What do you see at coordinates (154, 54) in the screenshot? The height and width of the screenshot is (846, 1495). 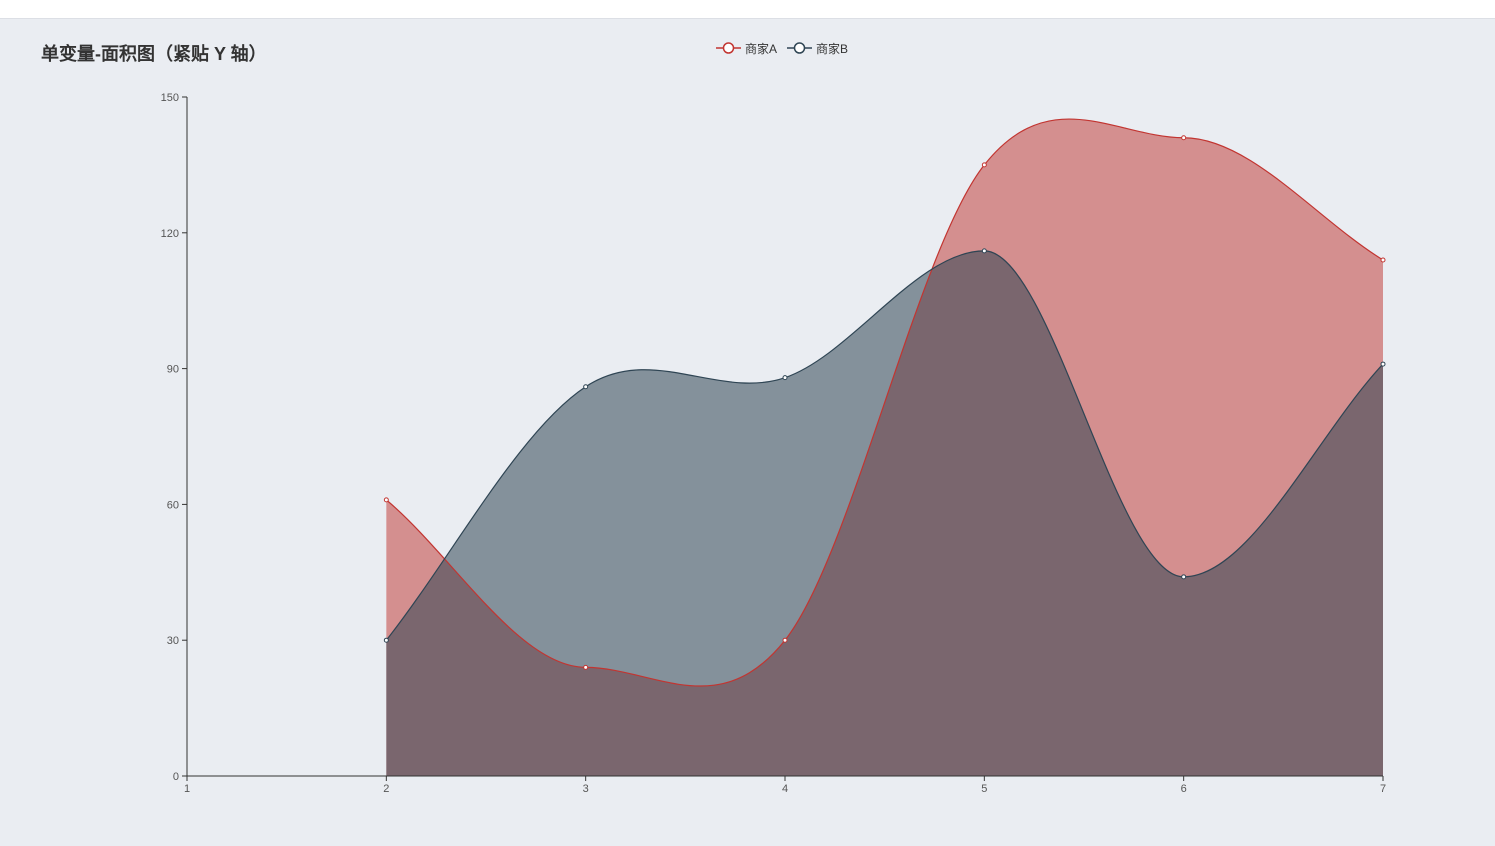 I see `chart-title: 单变量-面积图（紧贴 Y 轴）` at bounding box center [154, 54].